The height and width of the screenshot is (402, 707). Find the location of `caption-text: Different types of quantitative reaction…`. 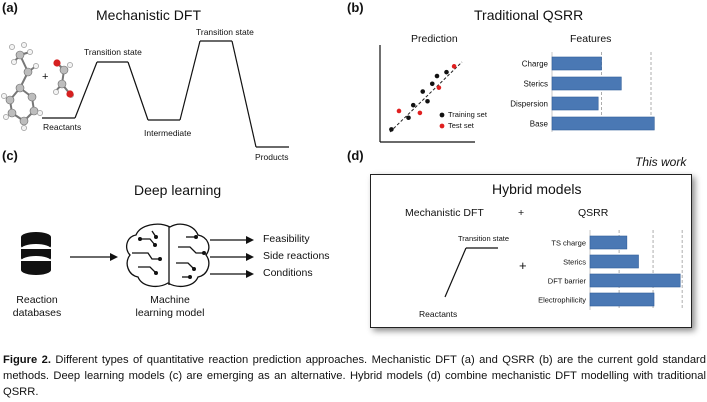

caption-text: Different types of quantitative reaction… is located at coordinates (355, 376).